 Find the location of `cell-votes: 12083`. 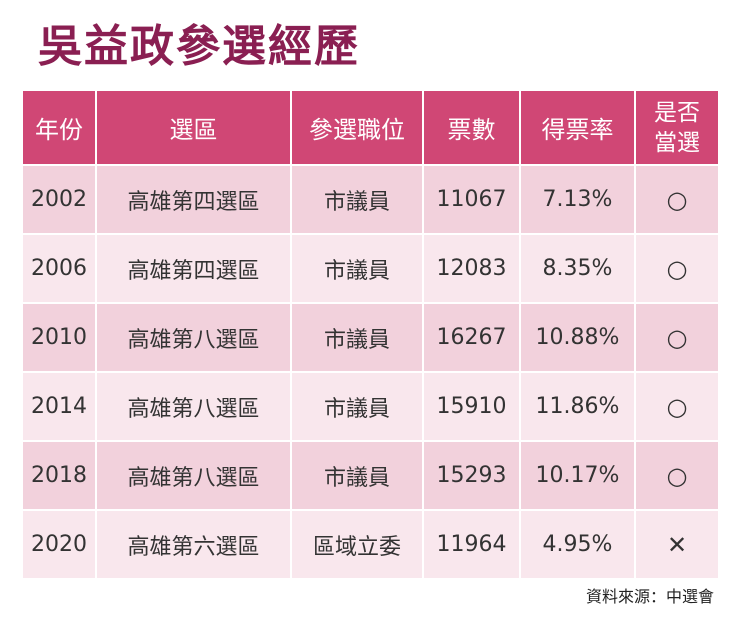

cell-votes: 12083 is located at coordinates (471, 268).